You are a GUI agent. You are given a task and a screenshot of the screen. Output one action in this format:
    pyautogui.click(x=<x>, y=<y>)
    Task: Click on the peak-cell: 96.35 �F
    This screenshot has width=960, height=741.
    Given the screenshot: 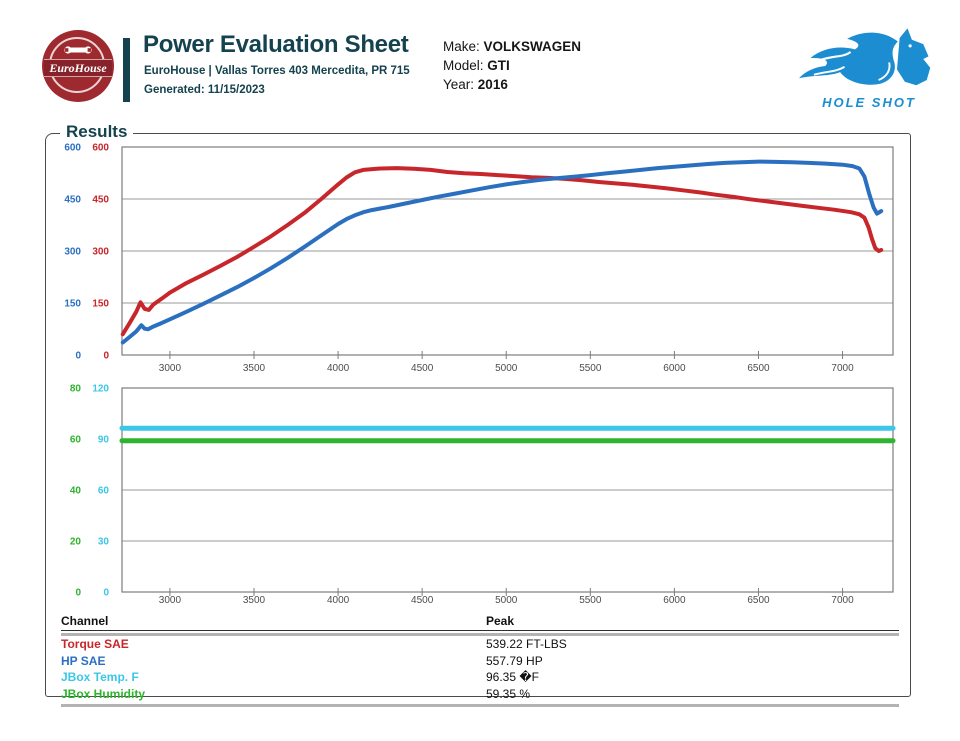 What is the action you would take?
    pyautogui.click(x=512, y=677)
    